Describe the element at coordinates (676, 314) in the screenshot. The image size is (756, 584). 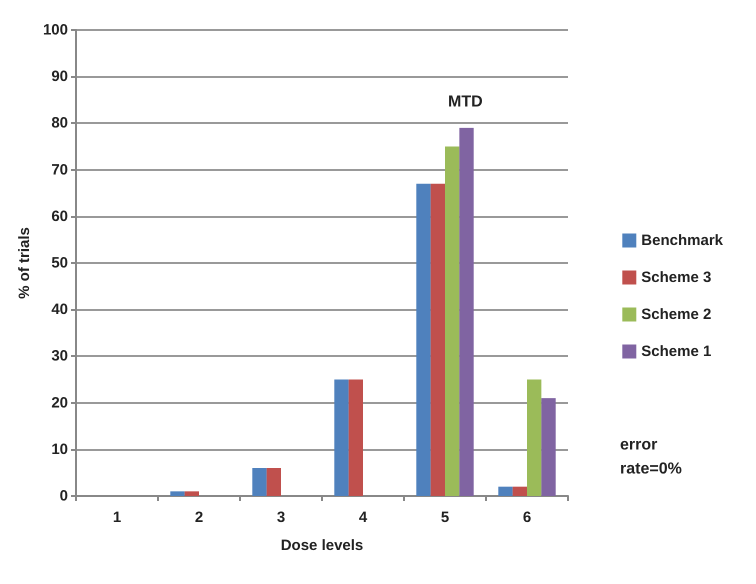
I see `legend-label: Scheme 2` at that location.